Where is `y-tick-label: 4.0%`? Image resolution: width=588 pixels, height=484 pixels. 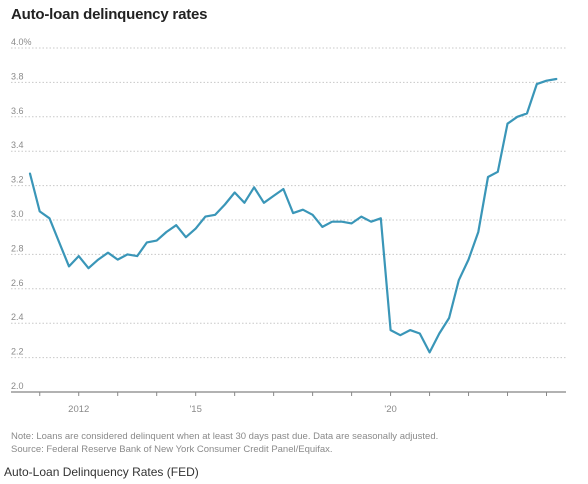
y-tick-label: 4.0% is located at coordinates (21, 42).